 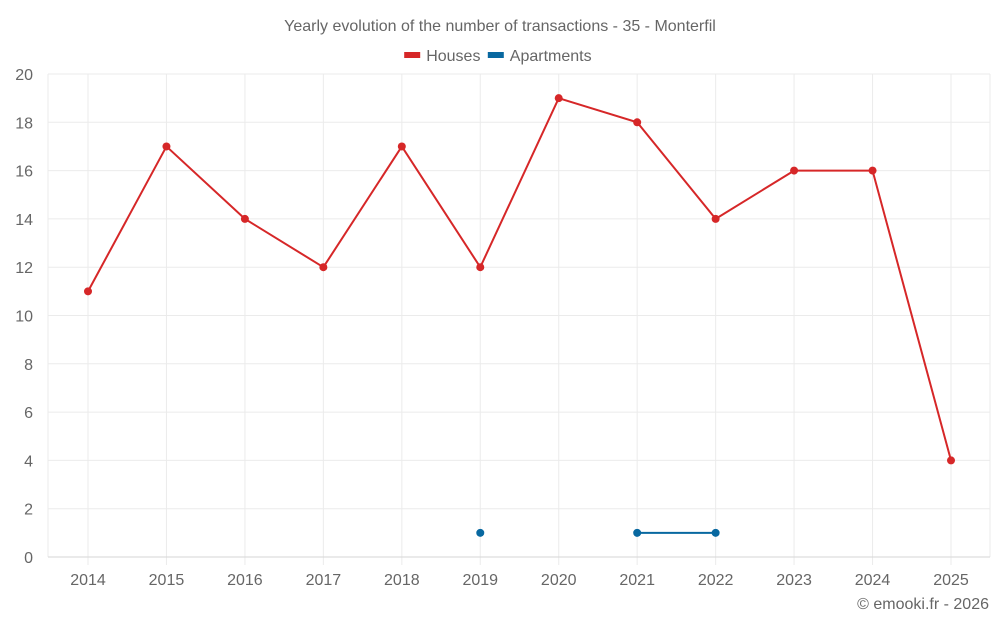 What do you see at coordinates (167, 580) in the screenshot?
I see `x-tick-label: 2015` at bounding box center [167, 580].